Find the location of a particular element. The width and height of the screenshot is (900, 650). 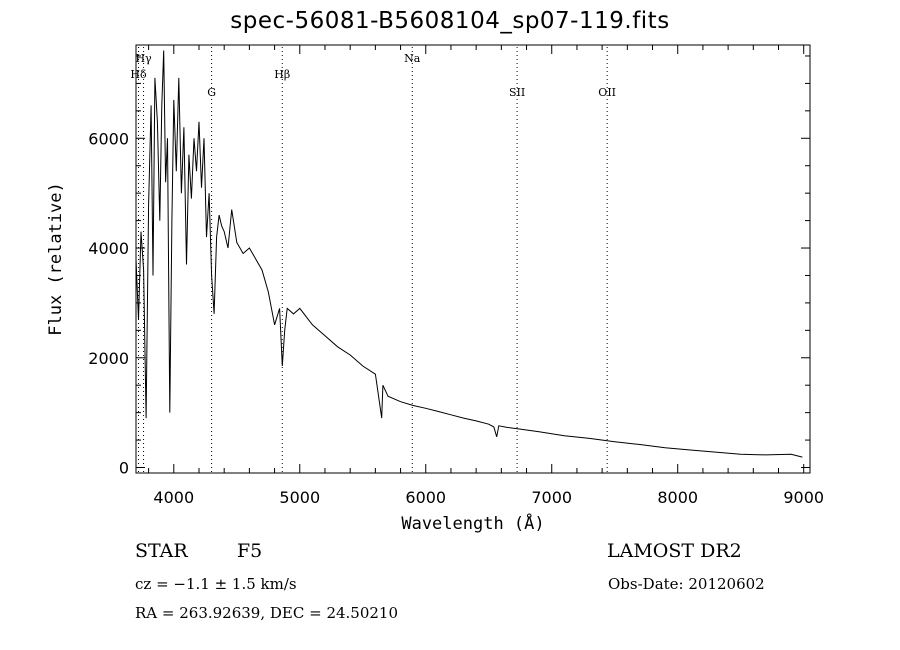

line-marker-label: OII is located at coordinates (607, 92).